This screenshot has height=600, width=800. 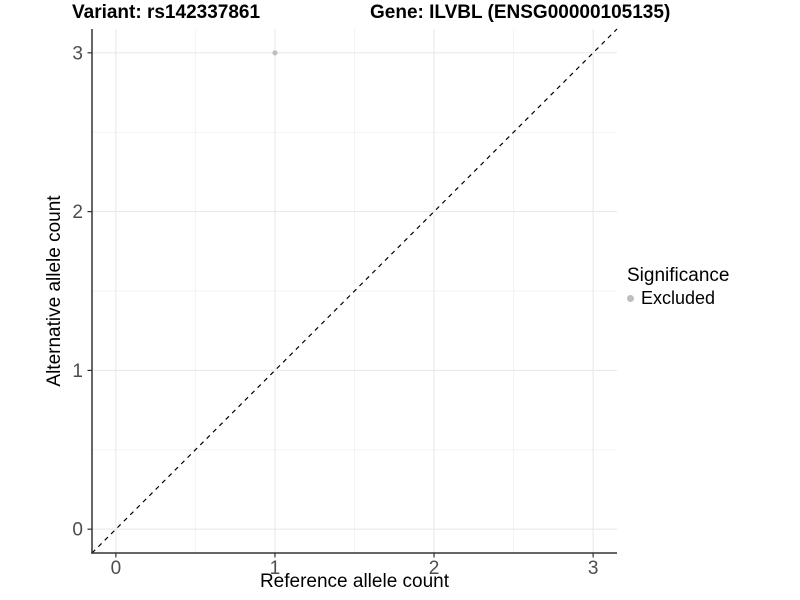 What do you see at coordinates (77, 53) in the screenshot?
I see `y-tick-label: 3` at bounding box center [77, 53].